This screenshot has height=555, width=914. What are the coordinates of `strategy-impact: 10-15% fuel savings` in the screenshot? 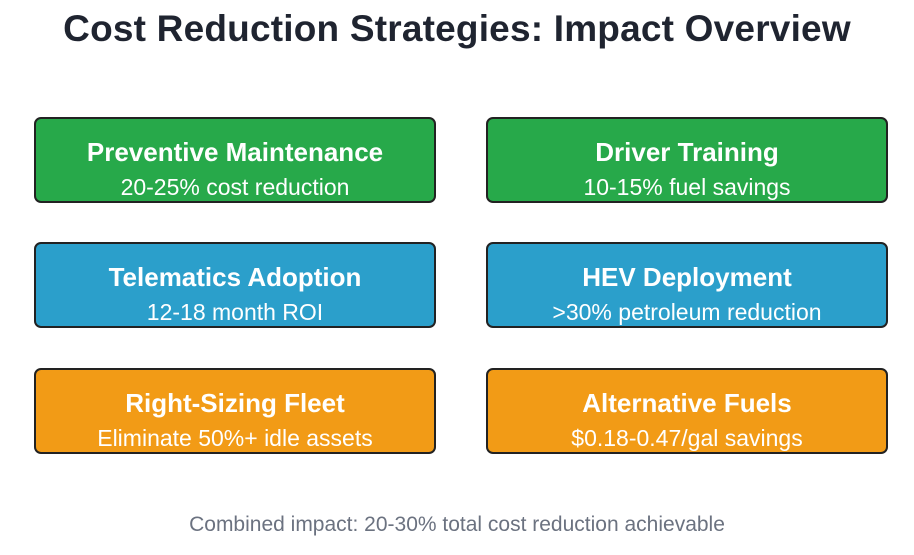 It's located at (687, 187).